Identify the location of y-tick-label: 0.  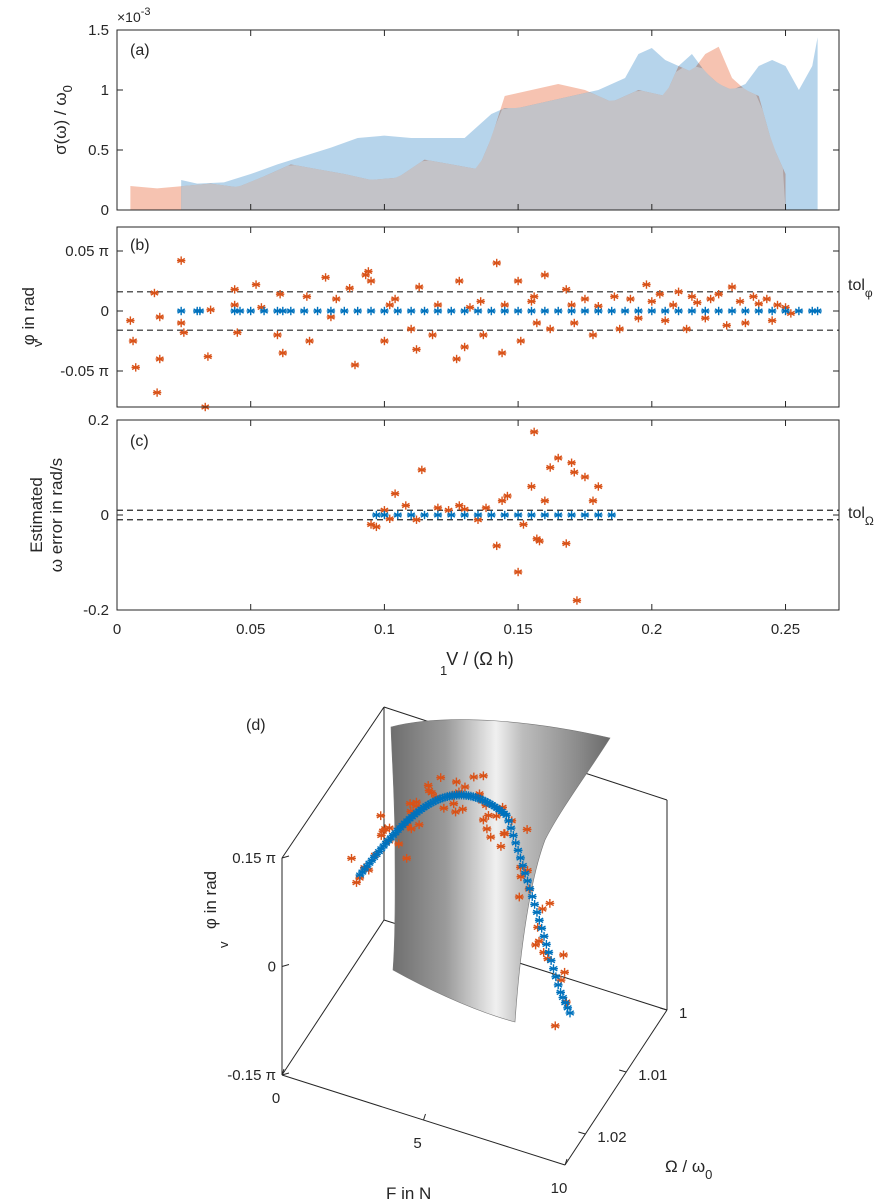
(105, 210).